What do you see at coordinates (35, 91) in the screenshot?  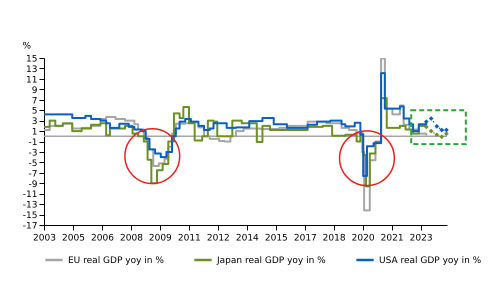 I see `y-tick-label: 9` at bounding box center [35, 91].